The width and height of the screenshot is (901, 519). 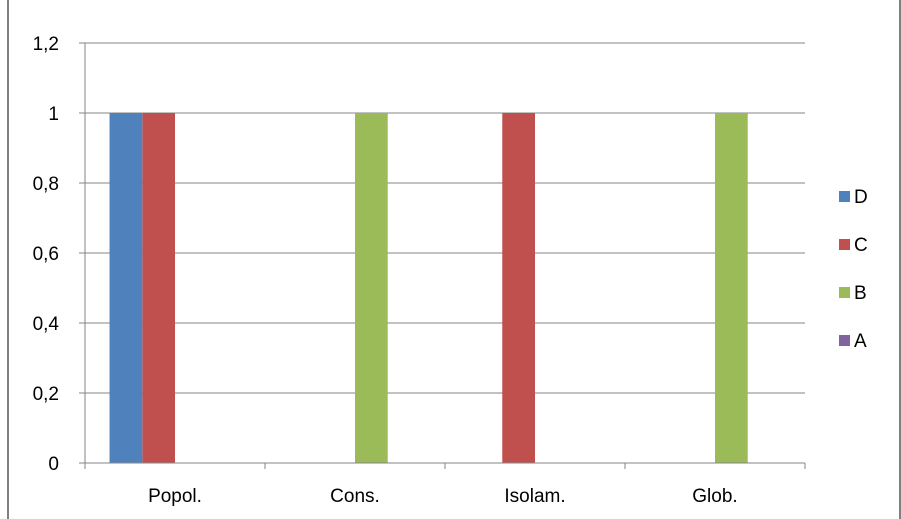 What do you see at coordinates (844, 292) in the screenshot?
I see `legend-swatch-b` at bounding box center [844, 292].